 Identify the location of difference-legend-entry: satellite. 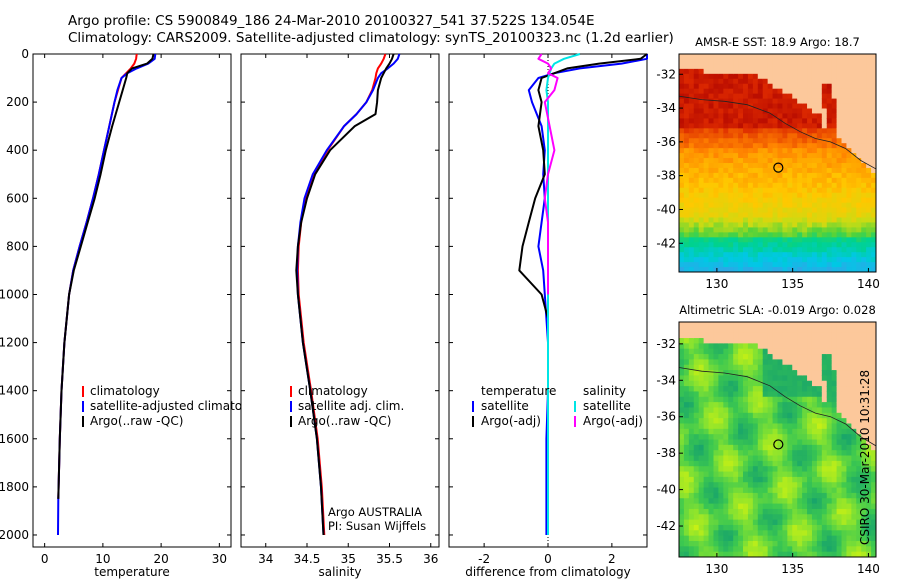
(607, 406).